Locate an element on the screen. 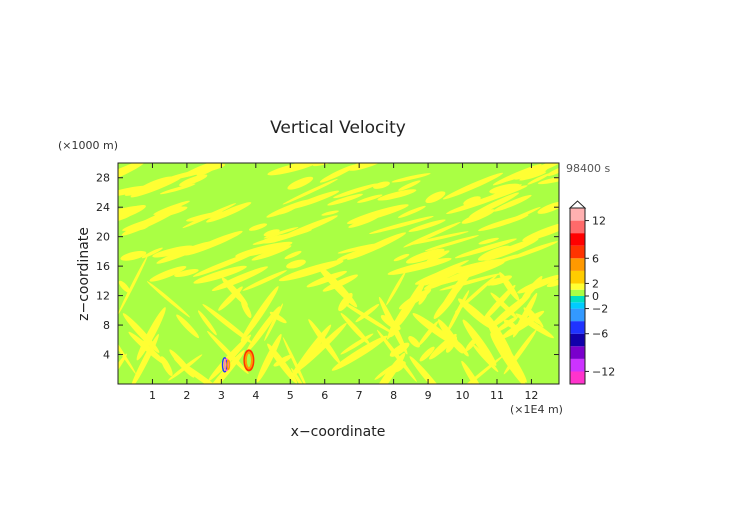  x-tick-label: 1 is located at coordinates (152, 395).